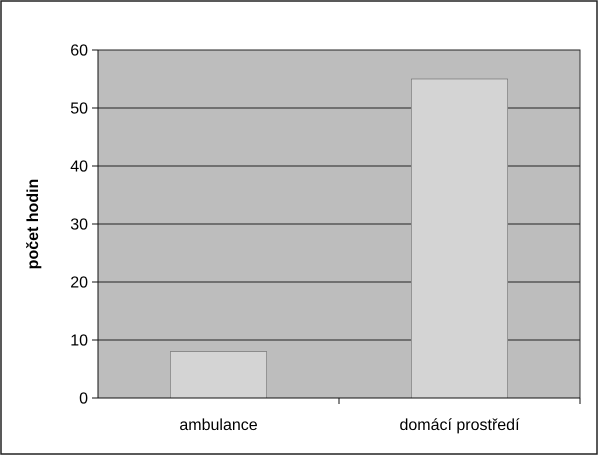 The width and height of the screenshot is (598, 455). What do you see at coordinates (83, 399) in the screenshot?
I see `y-tick-label: 0` at bounding box center [83, 399].